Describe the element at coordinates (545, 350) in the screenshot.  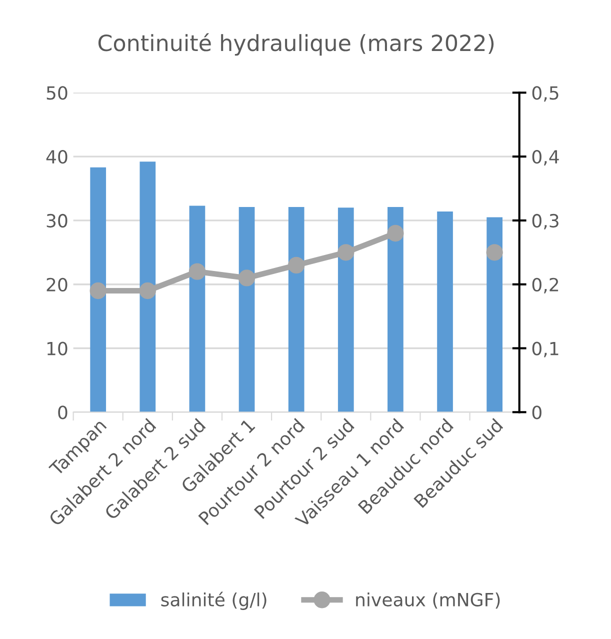
I see `y2-tick-label: 0,1` at that location.